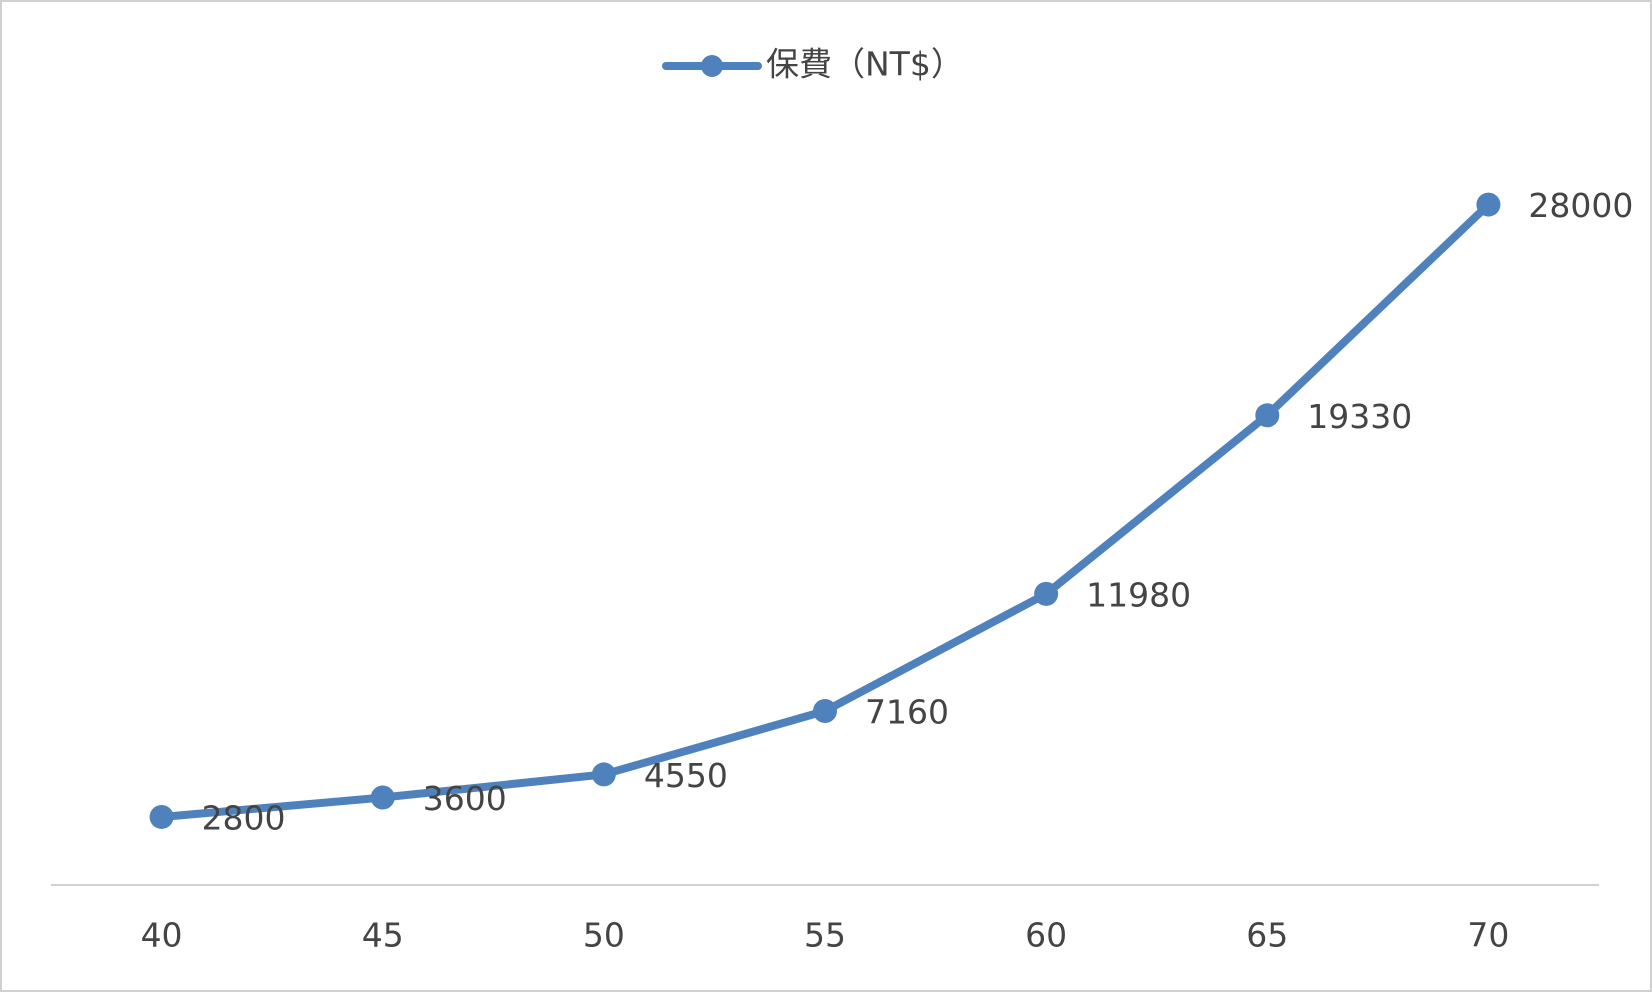  What do you see at coordinates (712, 66) in the screenshot?
I see `legend-marker` at bounding box center [712, 66].